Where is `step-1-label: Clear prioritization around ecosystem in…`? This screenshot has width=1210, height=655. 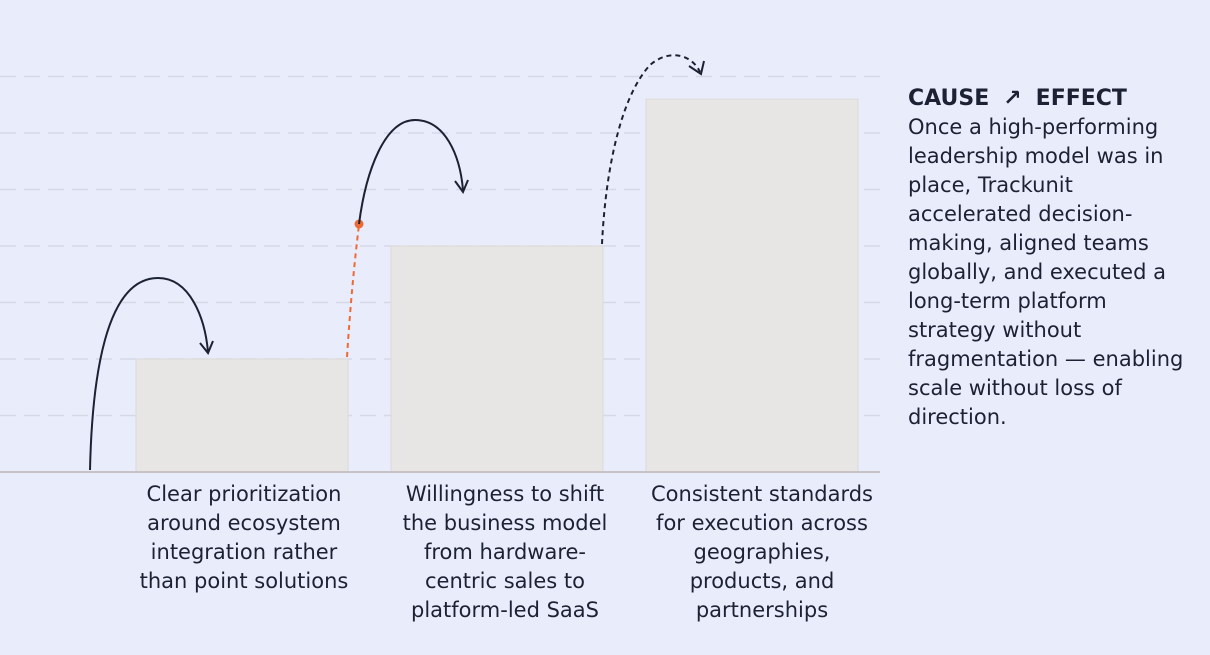
step-1-label: Clear prioritization around ecosystem in… is located at coordinates (244, 537).